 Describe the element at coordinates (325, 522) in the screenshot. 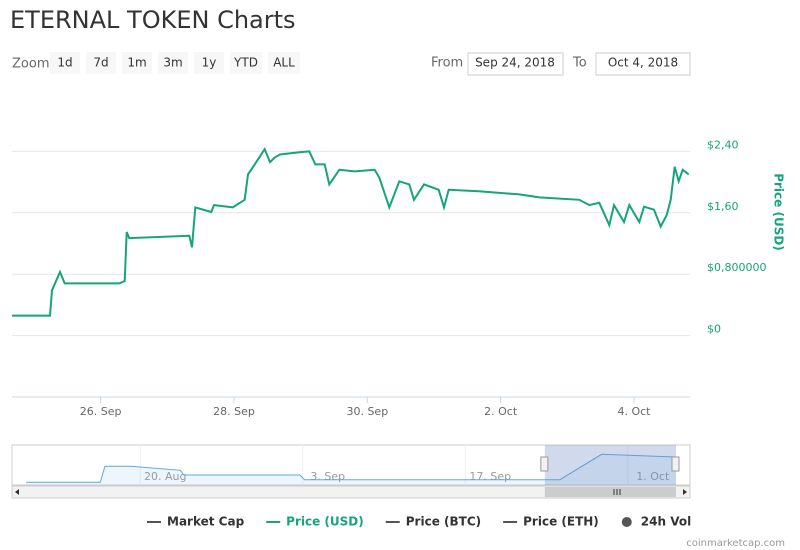

I see `legend-label: Price (USD)` at that location.